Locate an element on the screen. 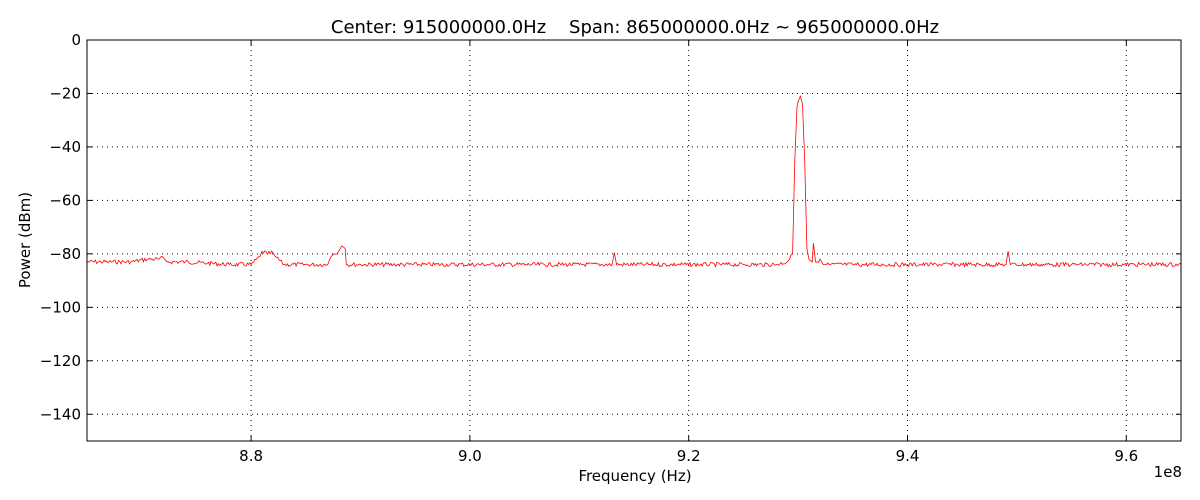 Image resolution: width=1200 pixels, height=500 pixels. y-tick-label: −60 is located at coordinates (65, 200).